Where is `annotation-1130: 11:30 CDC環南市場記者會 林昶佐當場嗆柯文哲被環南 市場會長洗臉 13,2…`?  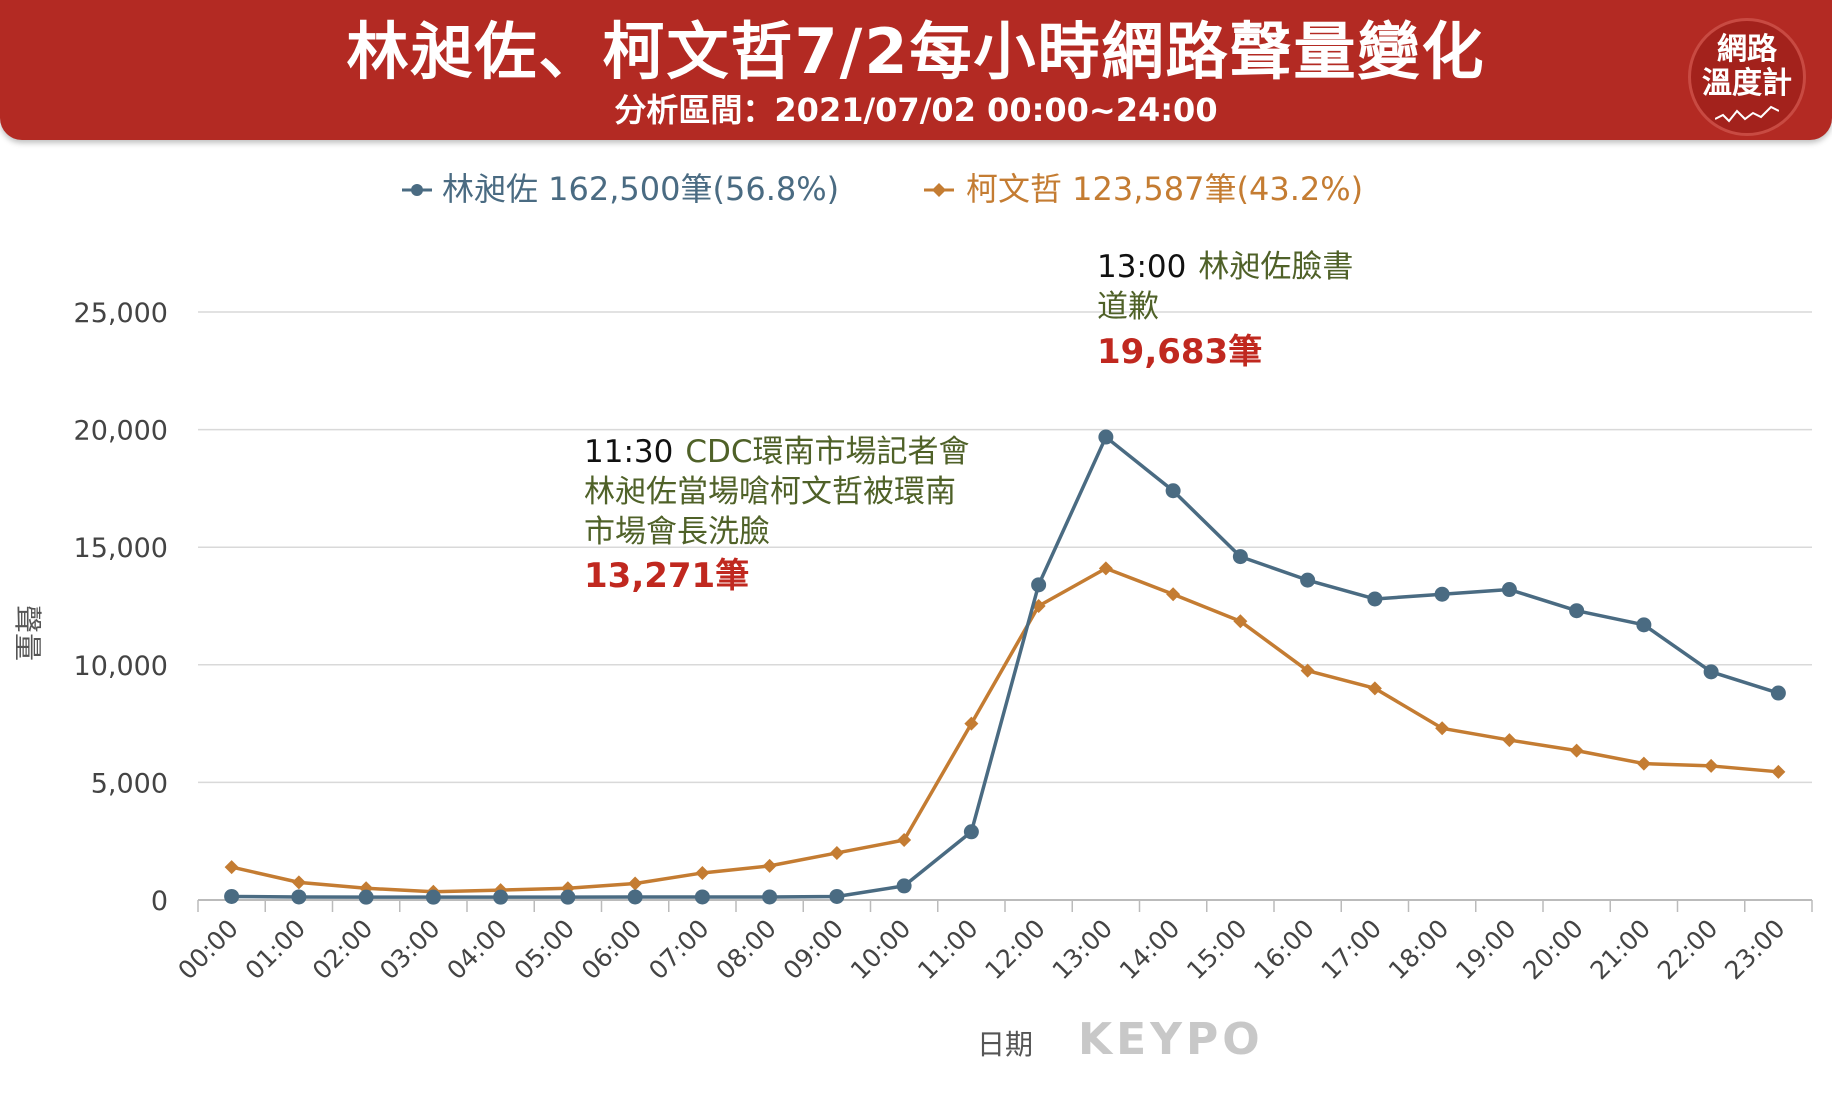
annotation-1130: 11:30 CDC環南市場記者會 林昶佐當場嗆柯文哲被環南 市場會長洗臉 13,2… is located at coordinates (777, 515).